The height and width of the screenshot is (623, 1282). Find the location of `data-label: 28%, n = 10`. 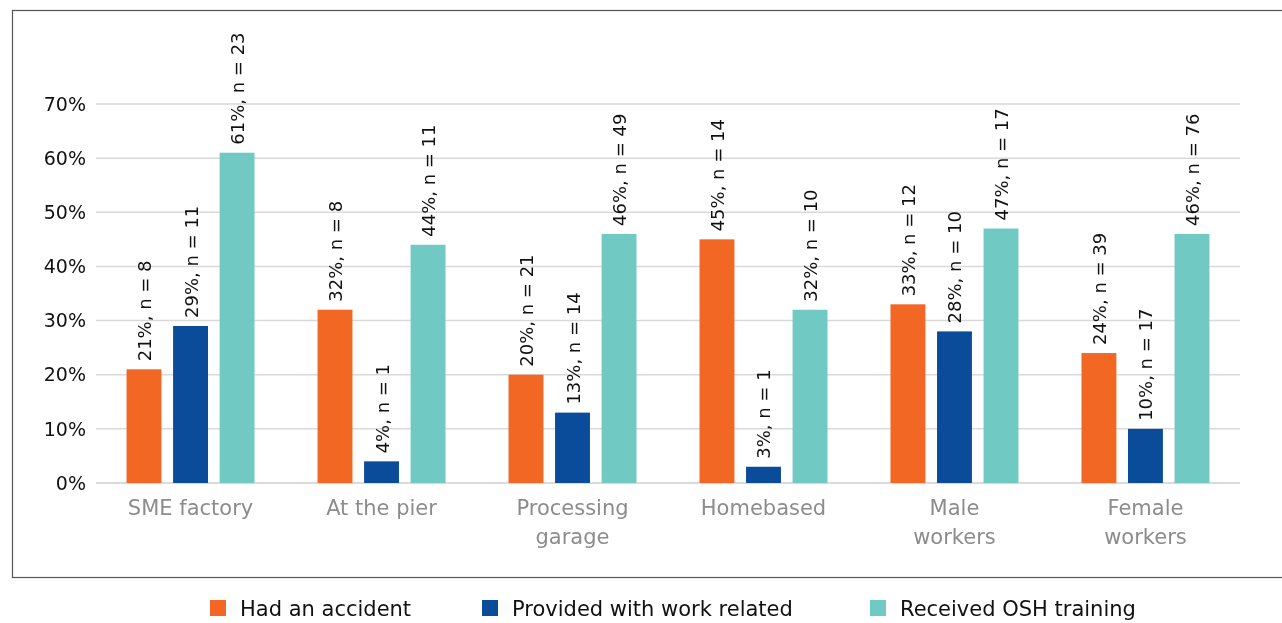

data-label: 28%, n = 10 is located at coordinates (955, 267).